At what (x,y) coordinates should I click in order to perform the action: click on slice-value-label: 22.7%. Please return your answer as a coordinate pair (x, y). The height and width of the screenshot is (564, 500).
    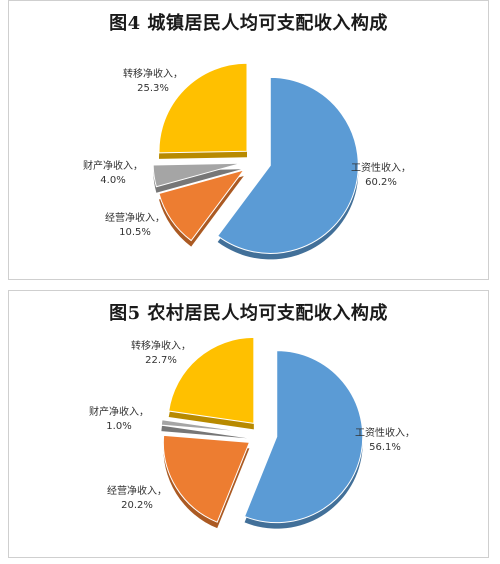
    Looking at the image, I should click on (161, 360).